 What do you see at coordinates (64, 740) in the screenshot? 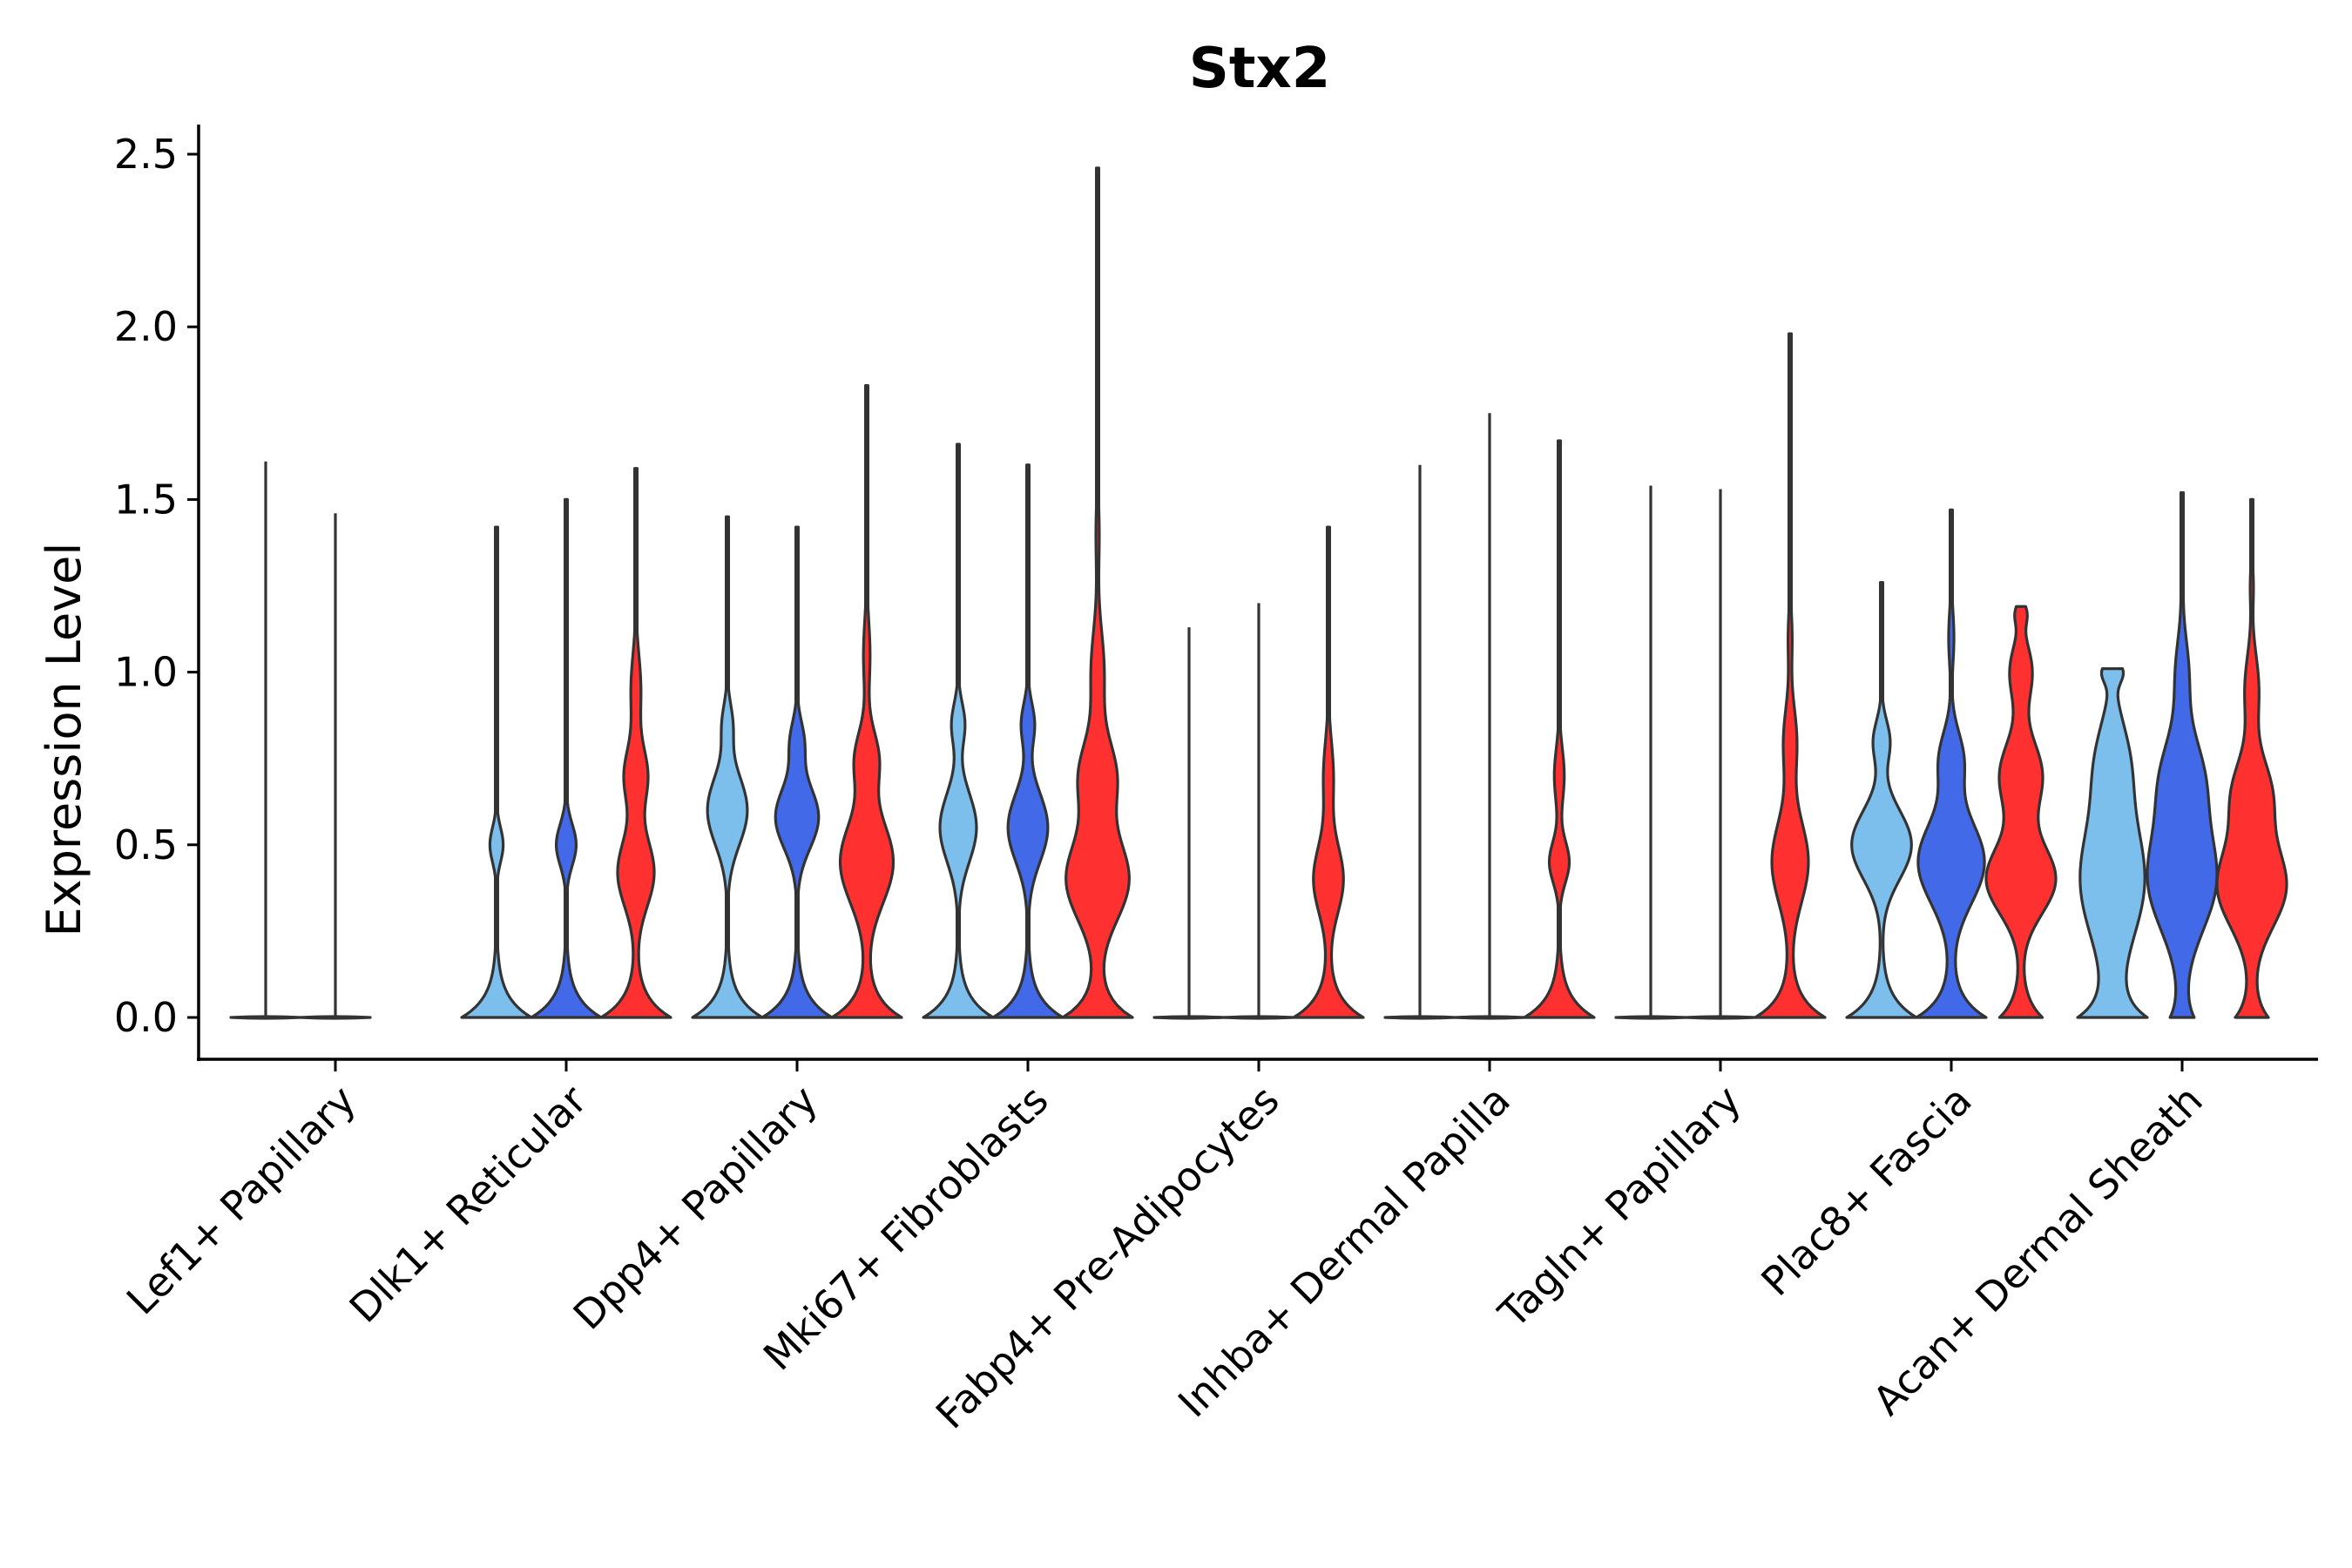
I see `y-axis-title: Expression Level` at bounding box center [64, 740].